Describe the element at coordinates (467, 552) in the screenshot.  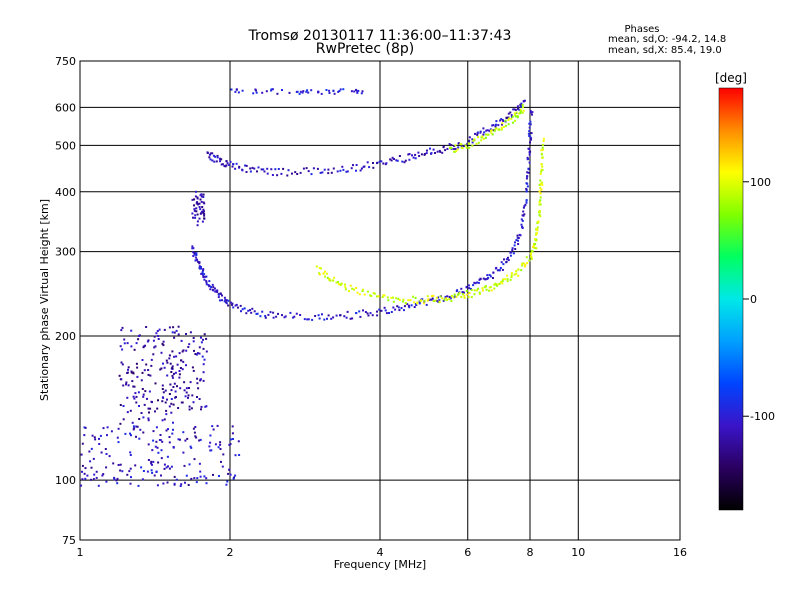
I see `x-tick-label: 6` at that location.